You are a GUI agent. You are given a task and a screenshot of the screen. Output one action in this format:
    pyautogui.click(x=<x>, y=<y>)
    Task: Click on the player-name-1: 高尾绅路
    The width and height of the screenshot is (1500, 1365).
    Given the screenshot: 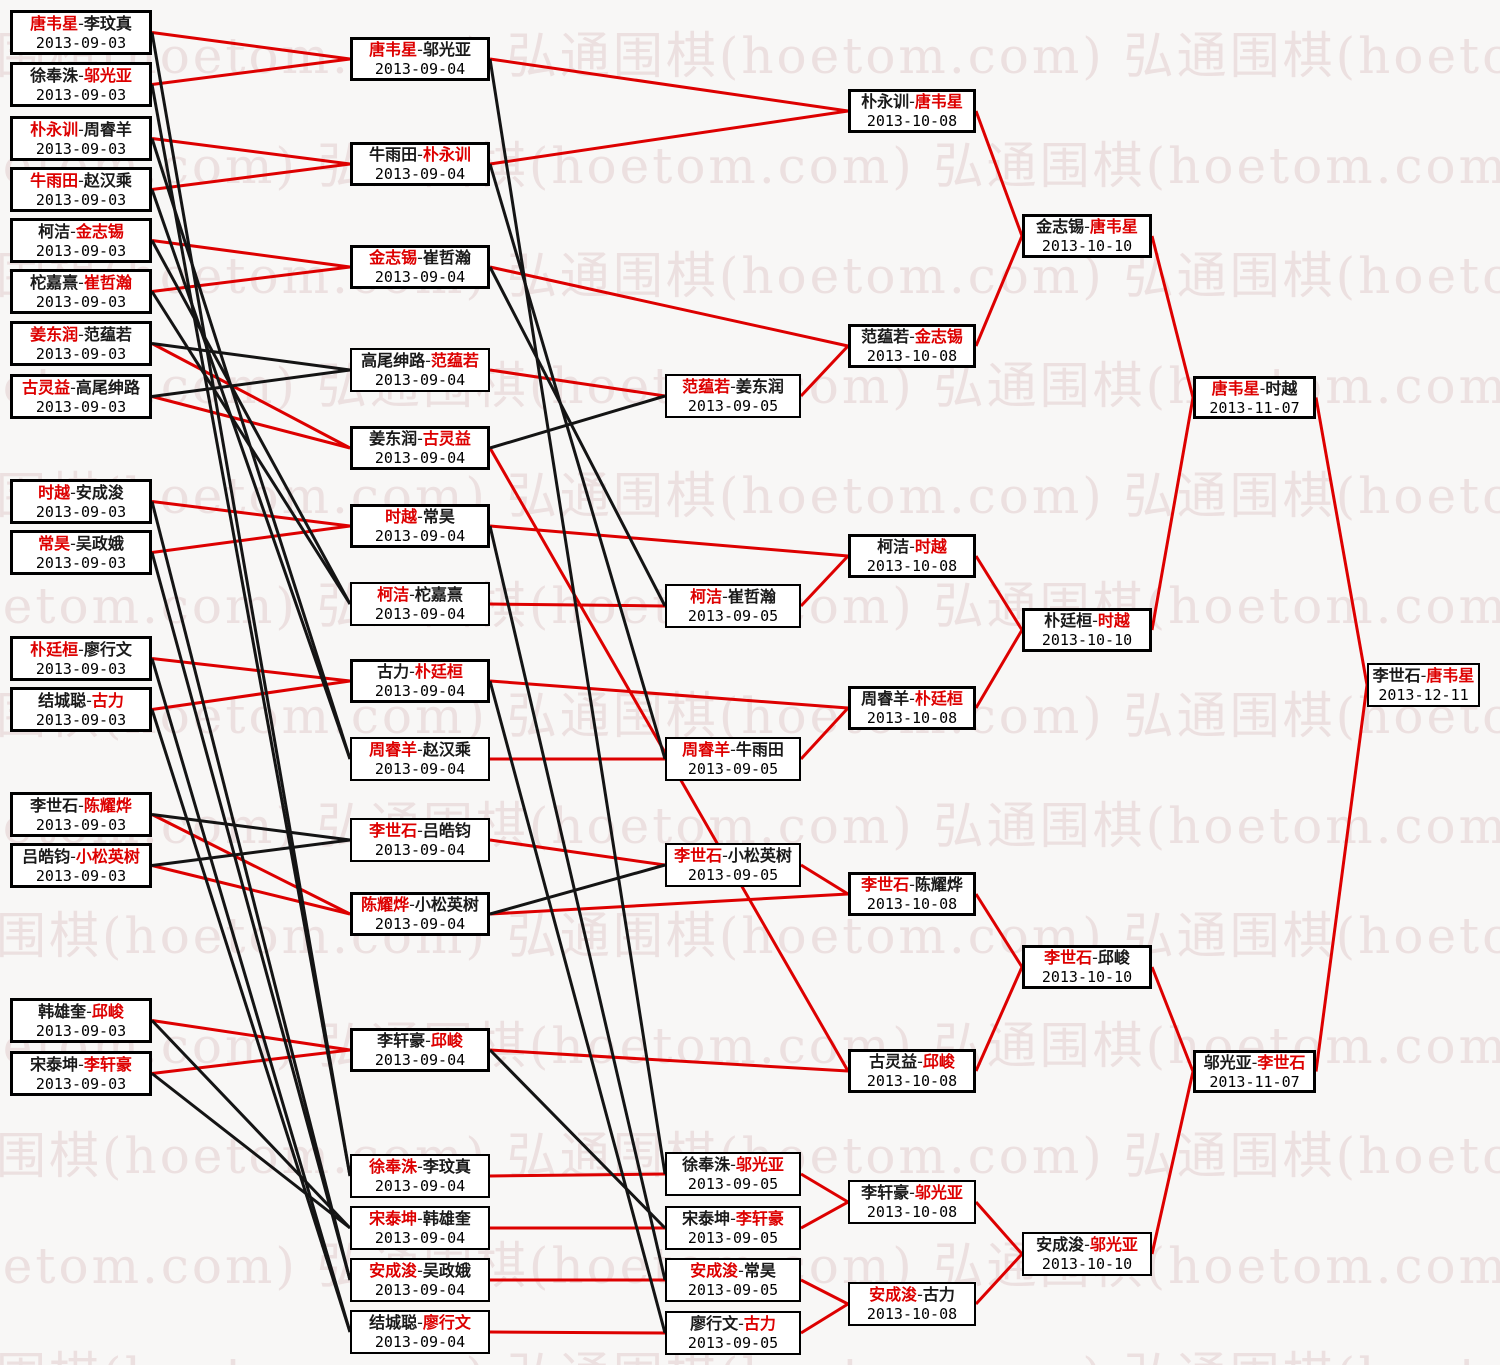 What is the action you would take?
    pyautogui.click(x=393, y=360)
    